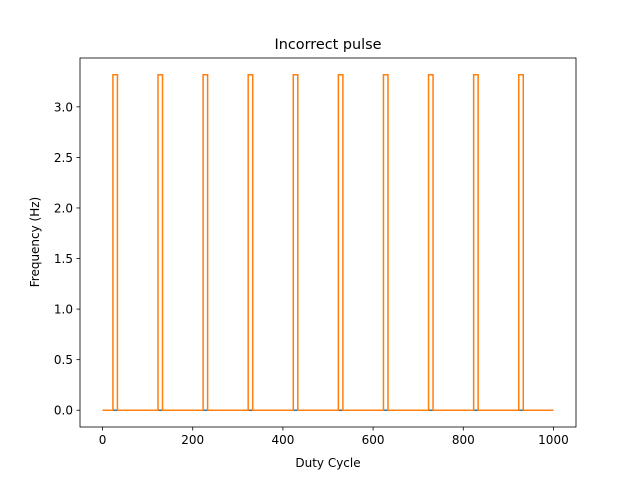  I want to click on y-tick-label: 1.0, so click(63, 310).